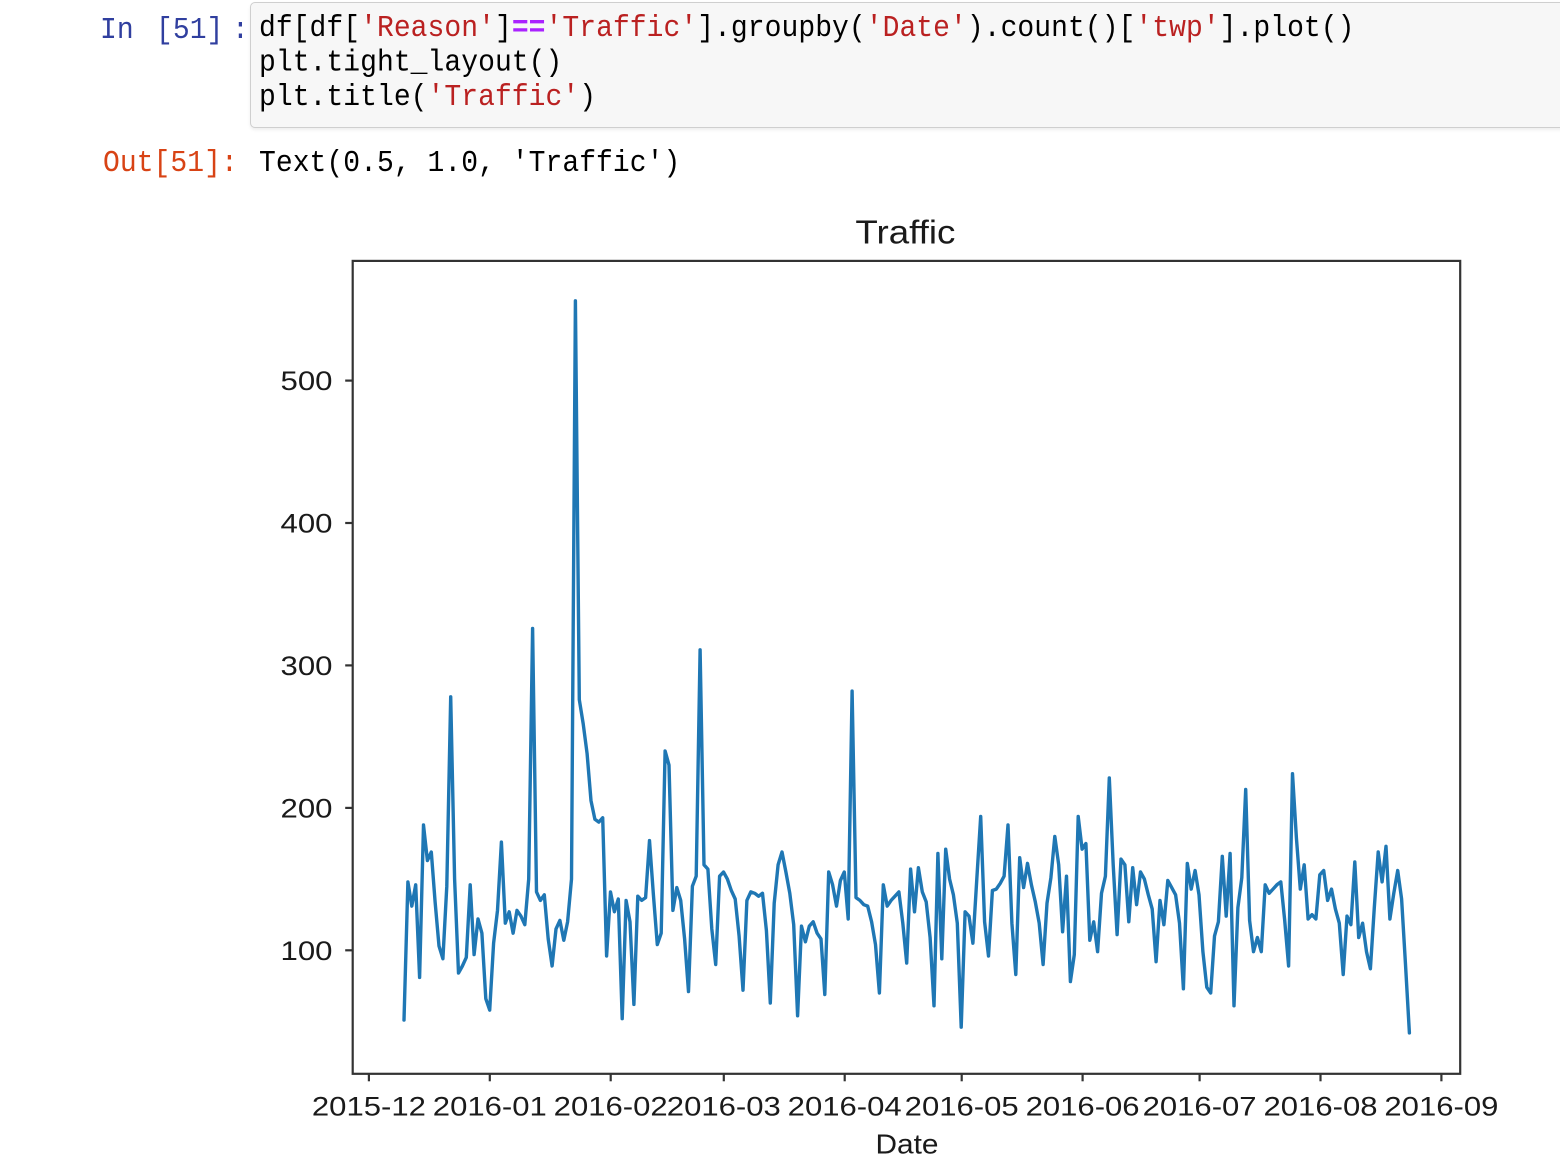 The image size is (1560, 1164). Describe the element at coordinates (1441, 1107) in the screenshot. I see `svg-text: 2016-09` at that location.